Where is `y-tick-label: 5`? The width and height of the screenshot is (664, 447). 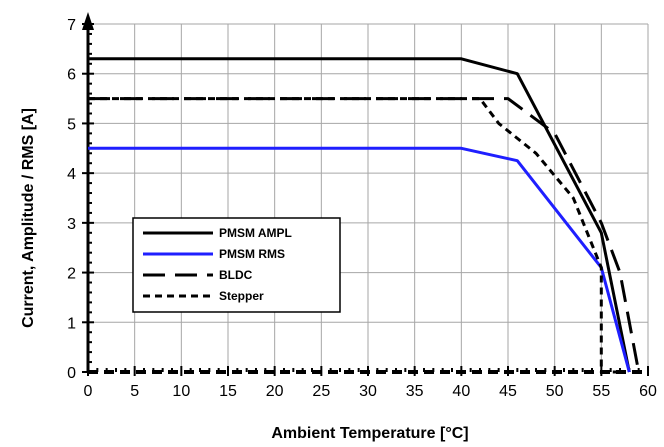 y-tick-label: 5 is located at coordinates (71, 124).